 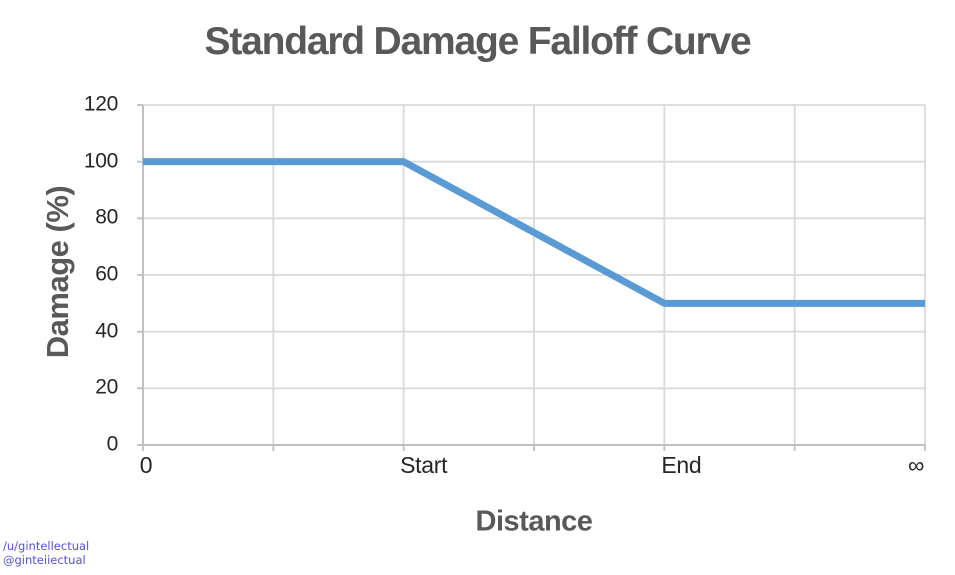 I want to click on y-axis-tick-label: 80, so click(x=106, y=217).